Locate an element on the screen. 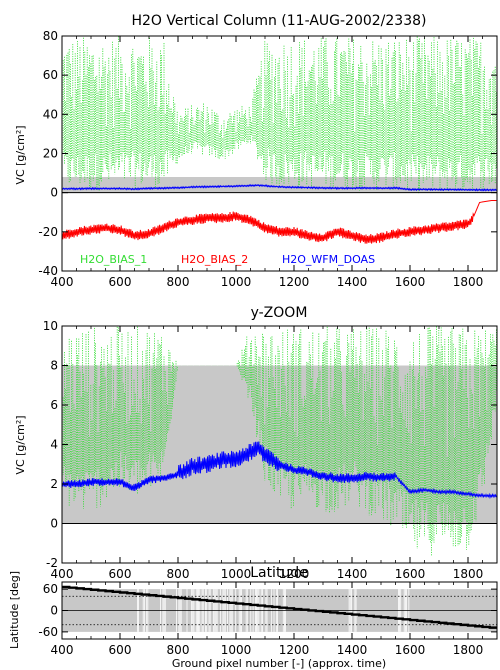  lat-y-tick-label: -60 is located at coordinates (48, 632).